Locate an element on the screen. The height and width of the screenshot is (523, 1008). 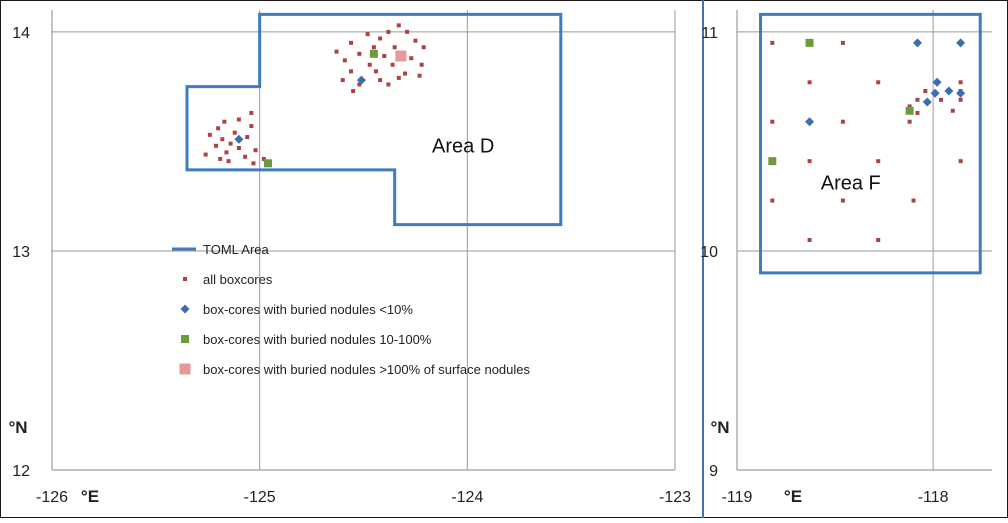
x-tick-label: -124 is located at coordinates (467, 497).